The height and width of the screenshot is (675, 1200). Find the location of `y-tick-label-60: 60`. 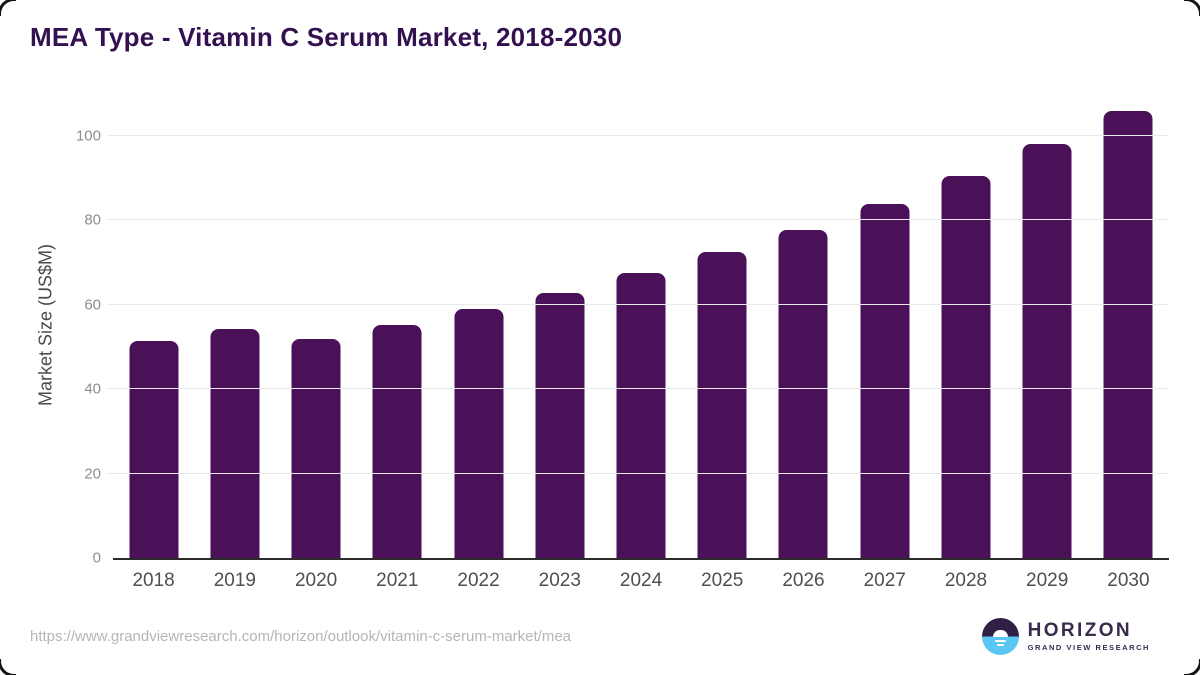

y-tick-label-60: 60 is located at coordinates (92, 305).